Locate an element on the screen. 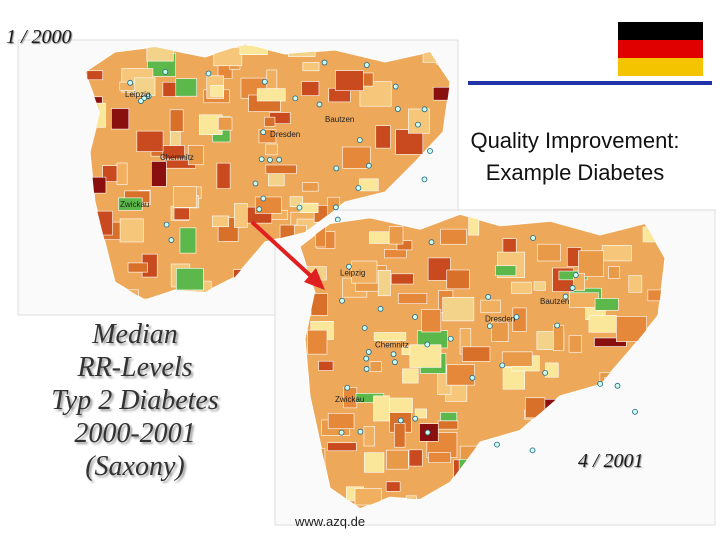 The width and height of the screenshot is (720, 540). caption-line: Median is located at coordinates (135, 334).